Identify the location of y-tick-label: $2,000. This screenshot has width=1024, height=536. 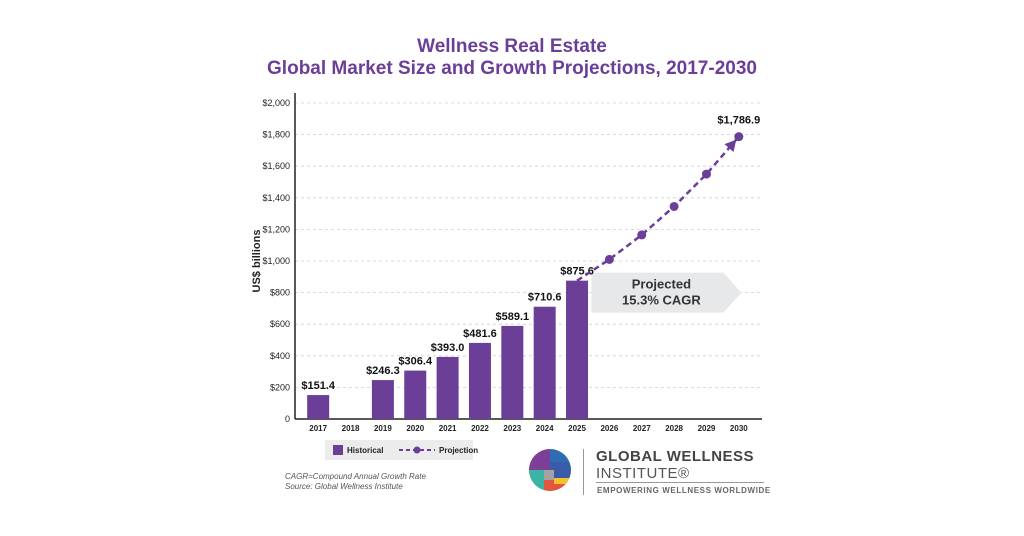
(276, 103).